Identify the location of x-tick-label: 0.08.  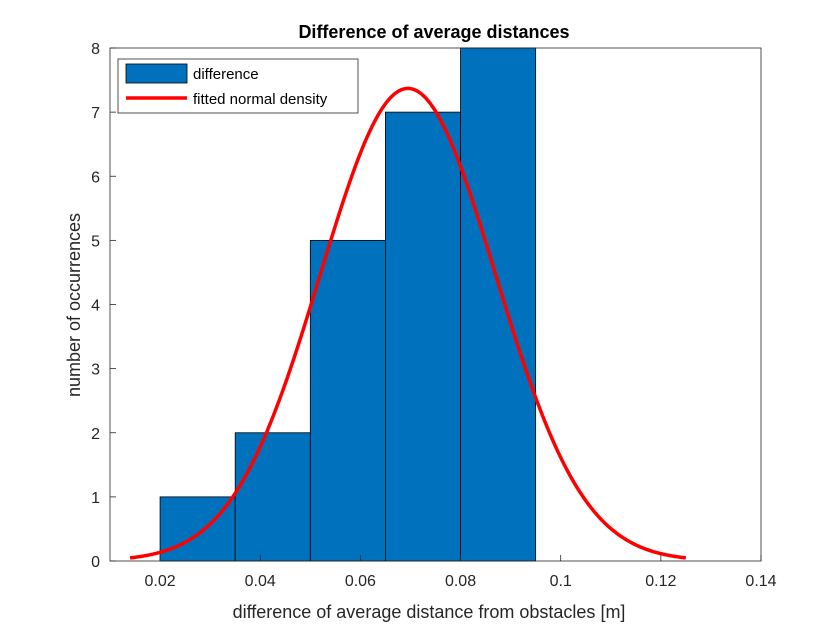
(460, 581).